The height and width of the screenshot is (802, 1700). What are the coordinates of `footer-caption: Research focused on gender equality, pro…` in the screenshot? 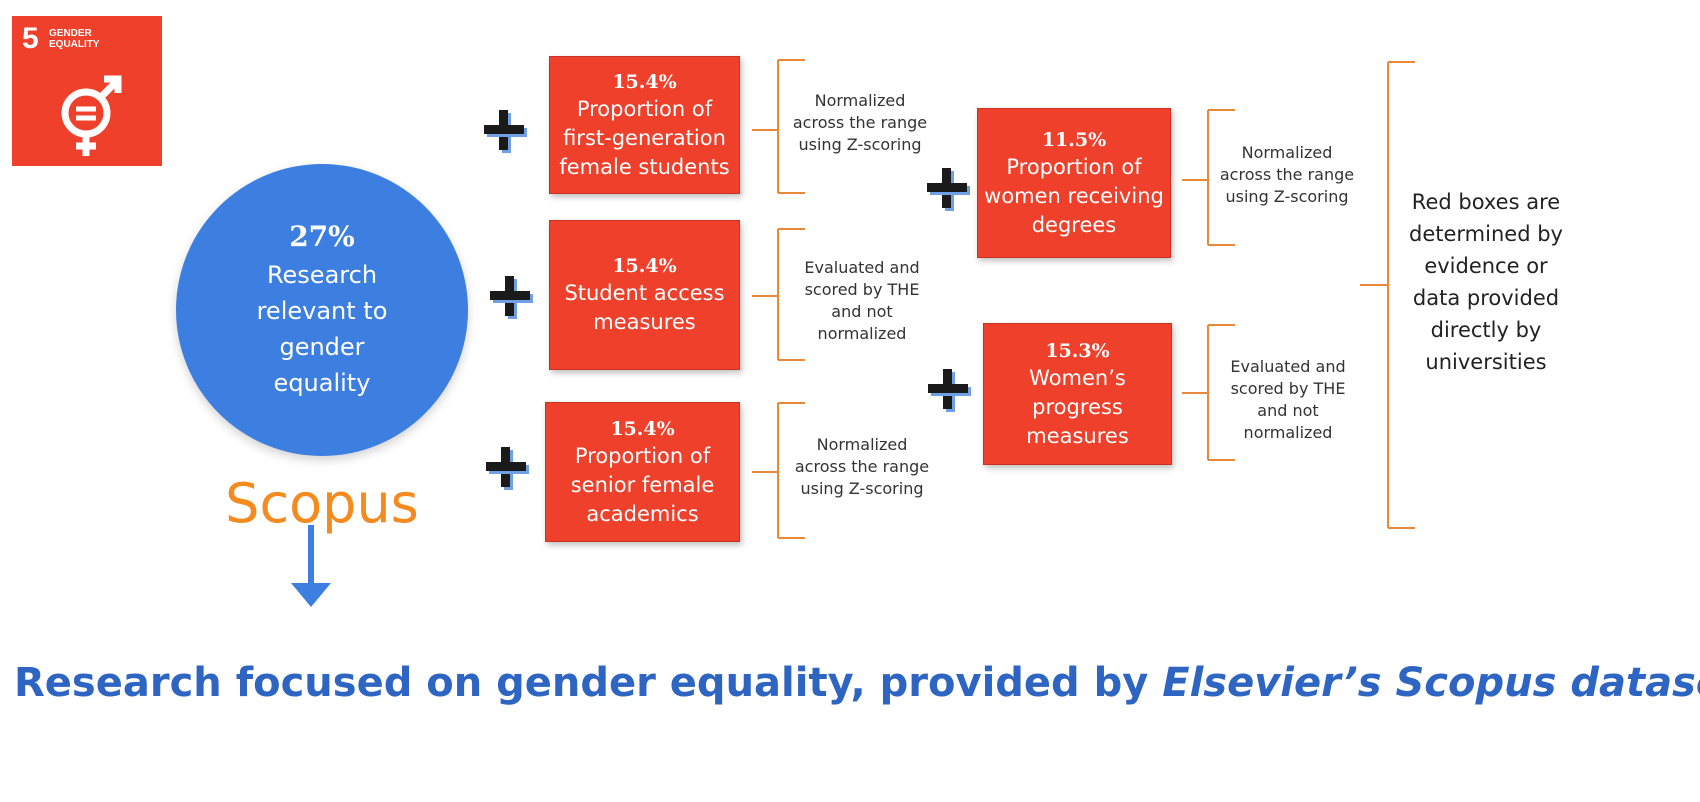 It's located at (857, 683).